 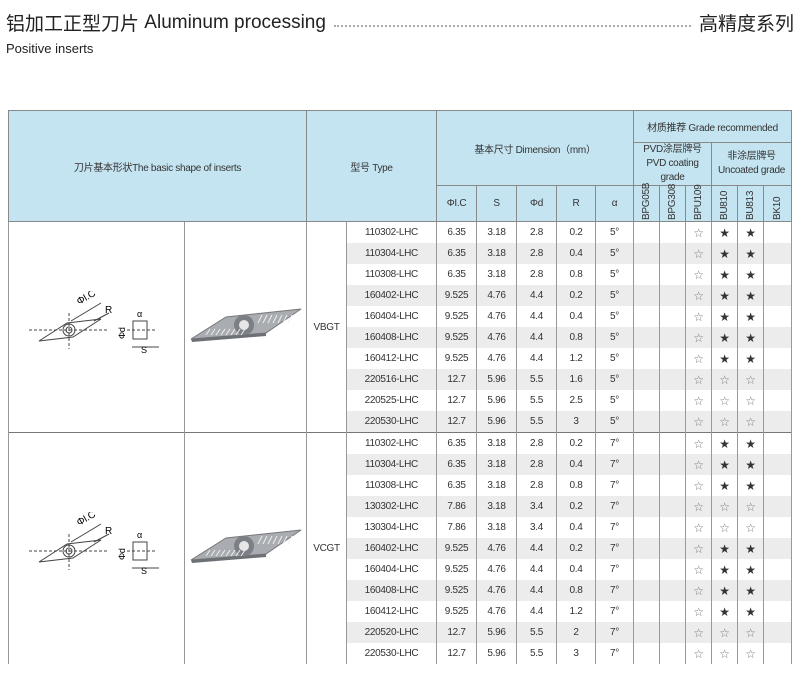 What do you see at coordinates (646, 201) in the screenshot?
I see `grade-col-label: BPG05B` at bounding box center [646, 201].